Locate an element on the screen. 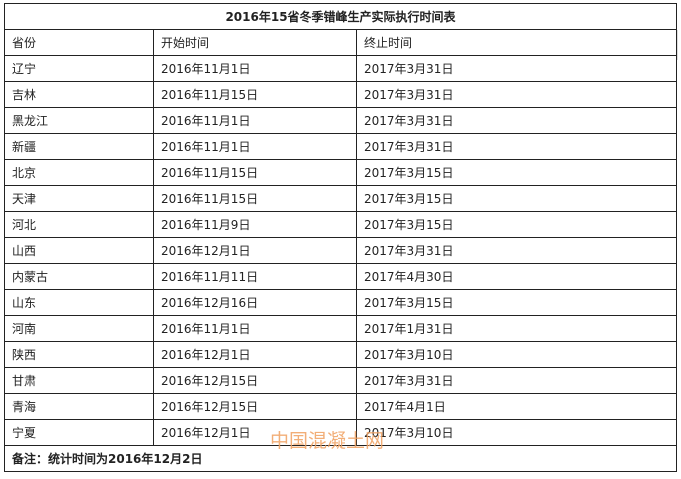 This screenshot has height=479, width=681. table-row: 青海 2016年12月15日 2017年4月1日 is located at coordinates (341, 406).